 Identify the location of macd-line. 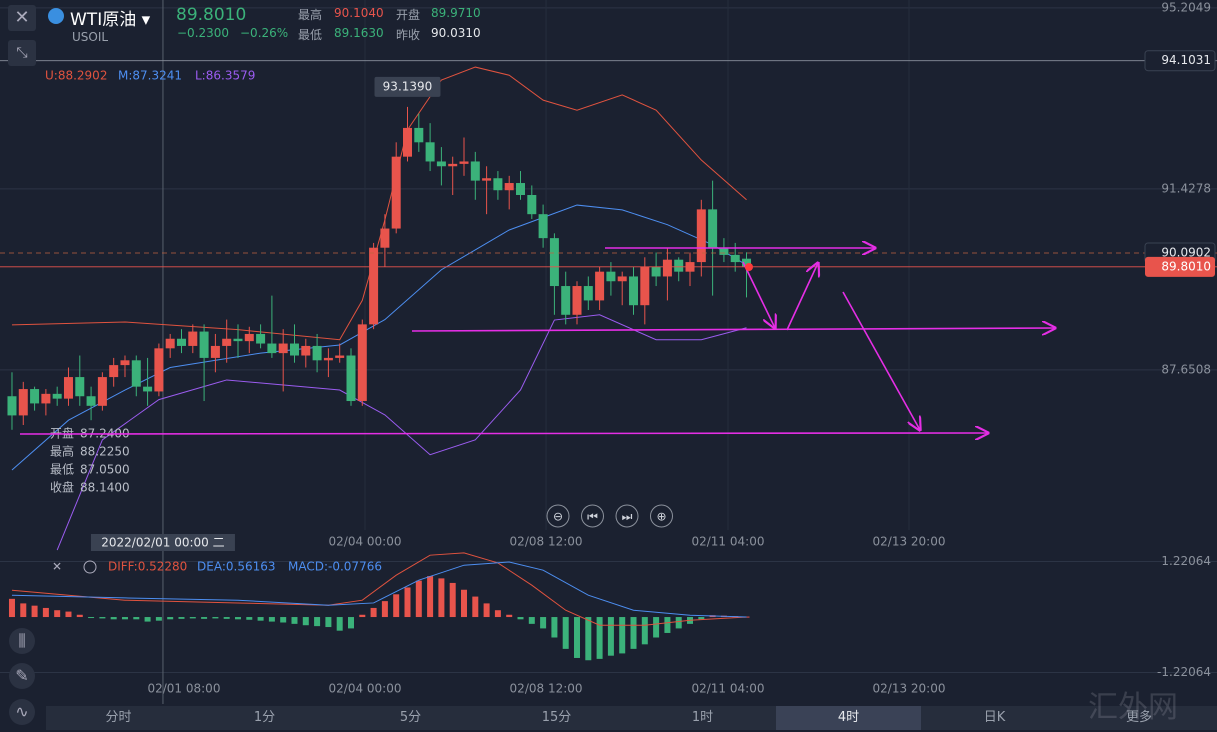
(379, 589).